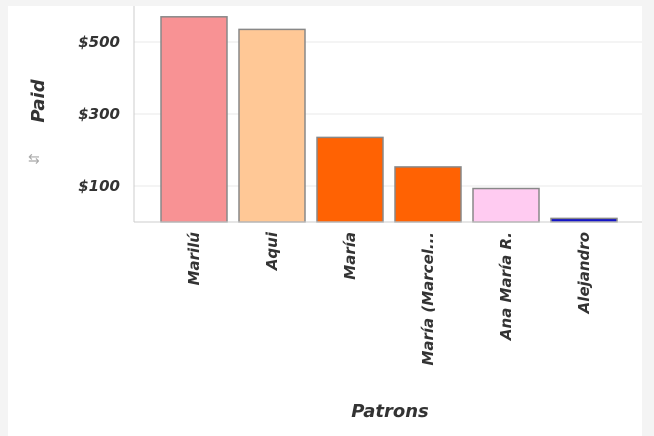  What do you see at coordinates (38, 100) in the screenshot?
I see `y-axis-title: Paid` at bounding box center [38, 100].